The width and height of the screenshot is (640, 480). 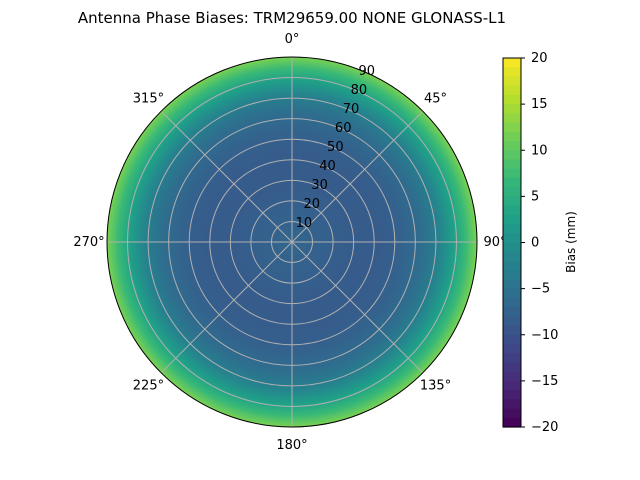 I want to click on angular-tick-label: 135°, so click(x=435, y=386).